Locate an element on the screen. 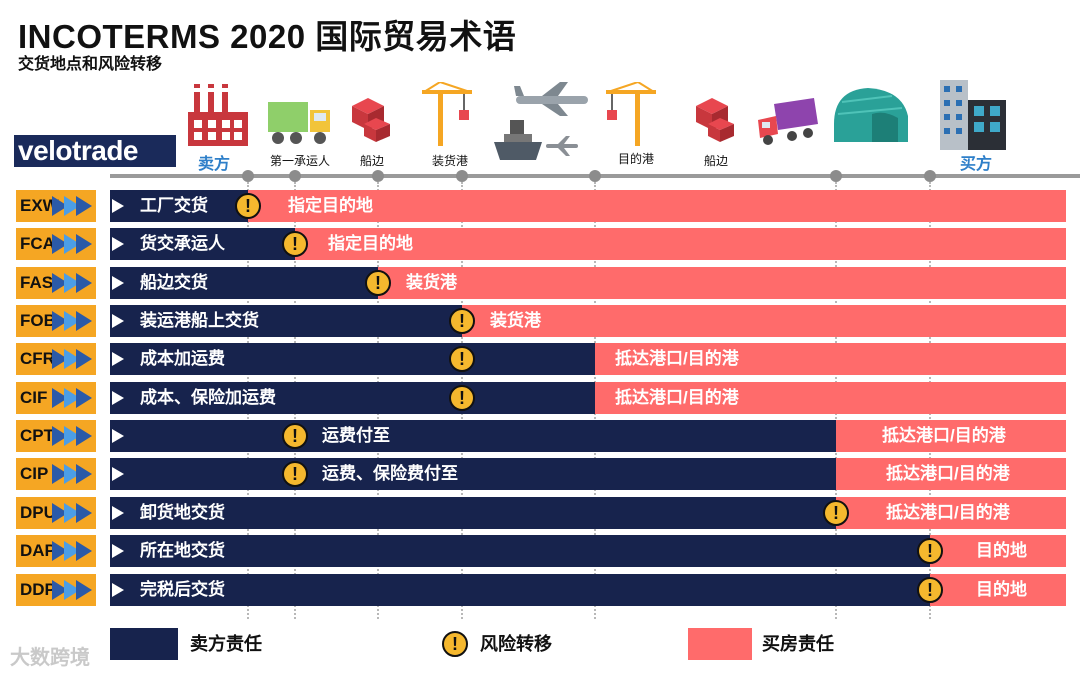 Image resolution: width=1080 pixels, height=675 pixels. seller-text: 运费、保险费付至 is located at coordinates (390, 473).